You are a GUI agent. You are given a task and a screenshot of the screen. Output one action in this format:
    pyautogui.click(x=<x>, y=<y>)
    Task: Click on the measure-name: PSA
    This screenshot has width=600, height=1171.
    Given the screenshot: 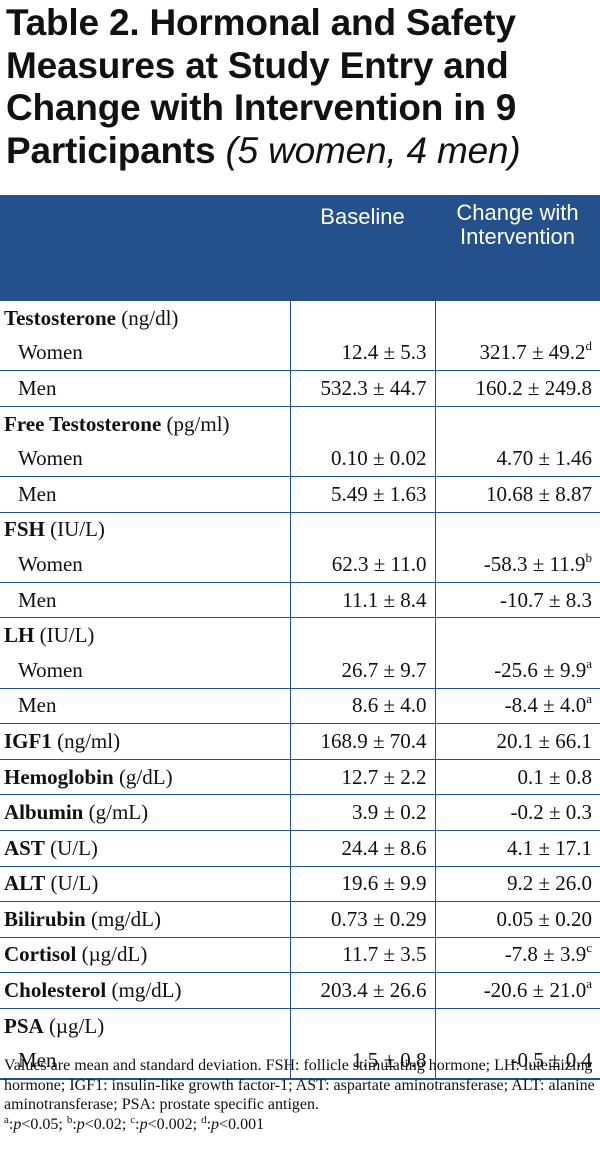 What is the action you would take?
    pyautogui.click(x=24, y=1025)
    